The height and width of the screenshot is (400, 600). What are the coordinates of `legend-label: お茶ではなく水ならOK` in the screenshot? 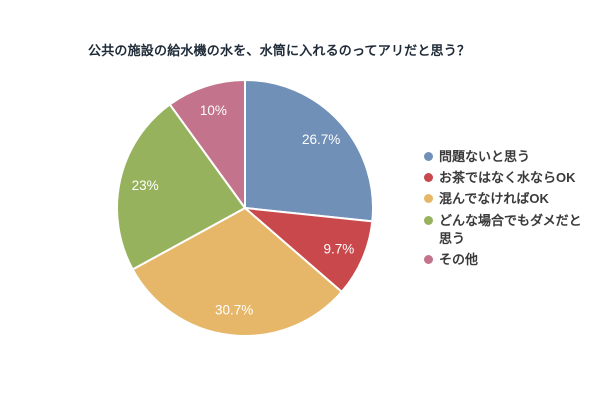 It's located at (507, 178).